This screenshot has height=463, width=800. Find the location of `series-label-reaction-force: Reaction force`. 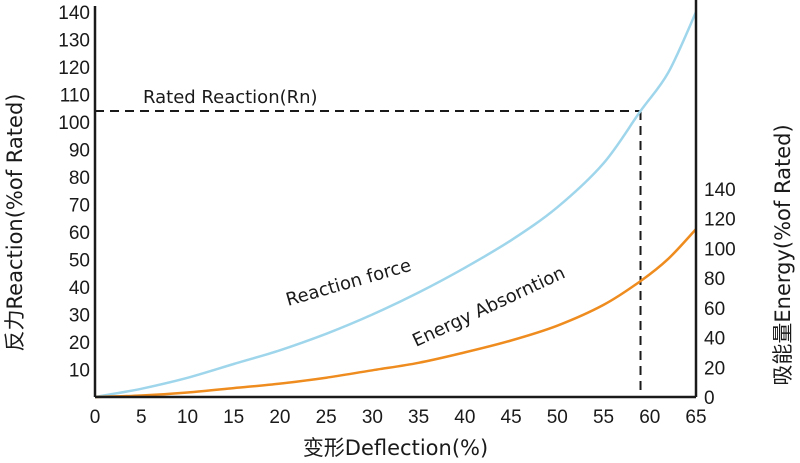

series-label-reaction-force: Reaction force is located at coordinates (349, 283).